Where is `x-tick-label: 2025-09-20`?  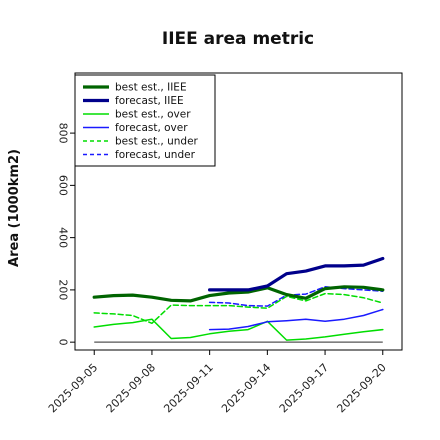 x-tick-label: 2025-09-20 is located at coordinates (361, 388).